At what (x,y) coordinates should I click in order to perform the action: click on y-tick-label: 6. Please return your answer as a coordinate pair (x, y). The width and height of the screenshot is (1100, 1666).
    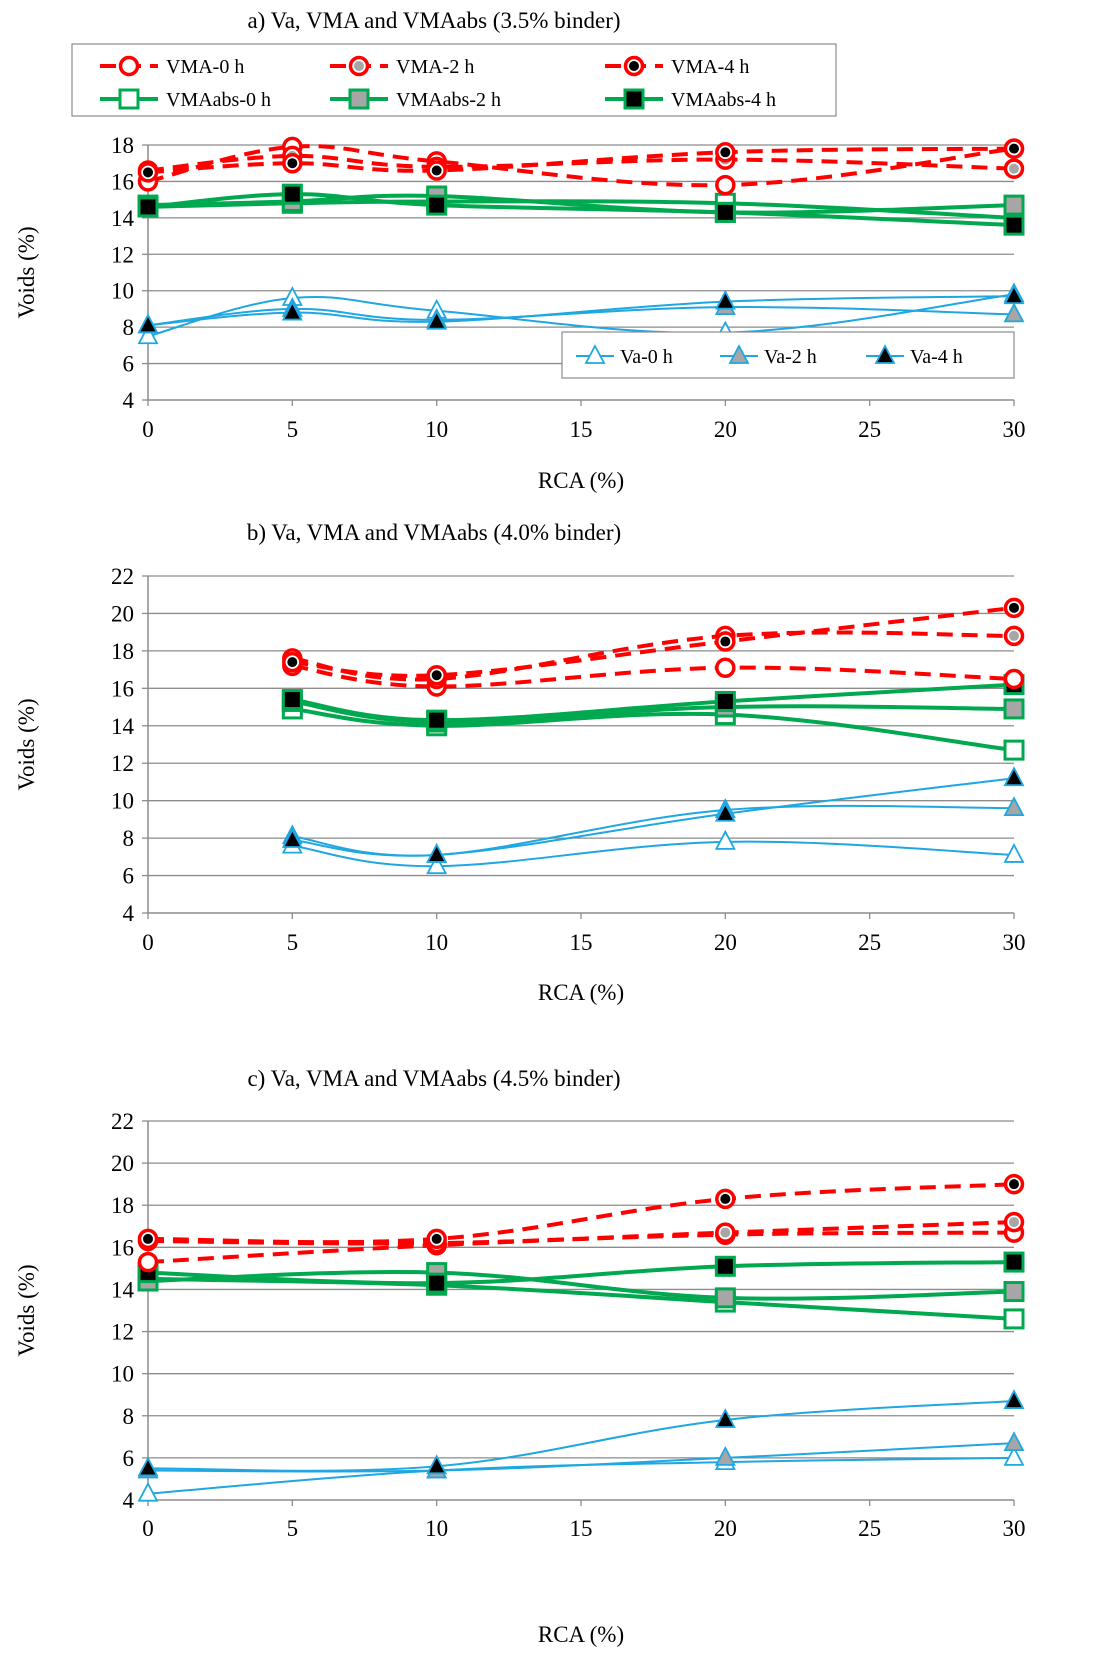
    Looking at the image, I should click on (129, 876).